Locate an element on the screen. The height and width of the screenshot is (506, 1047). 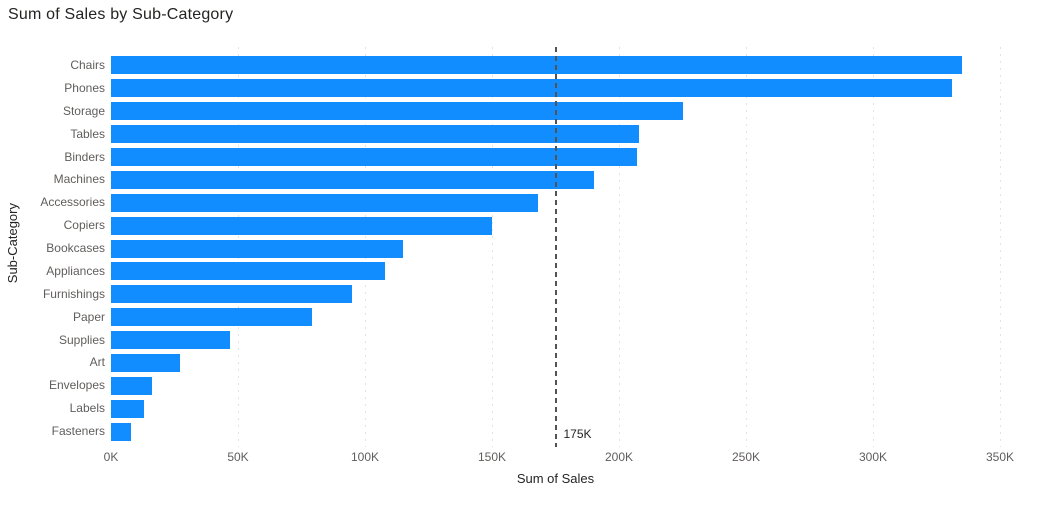
bar-art is located at coordinates (145, 362).